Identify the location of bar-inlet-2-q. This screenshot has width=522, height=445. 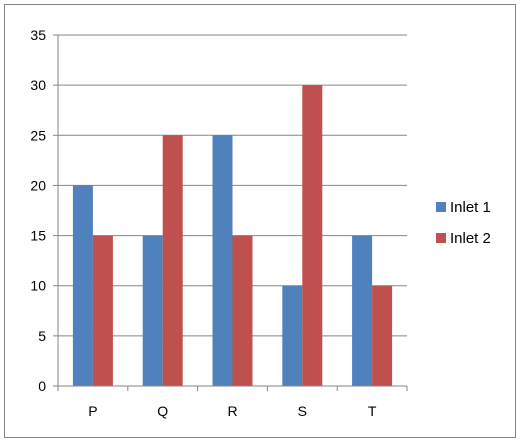
(172, 260).